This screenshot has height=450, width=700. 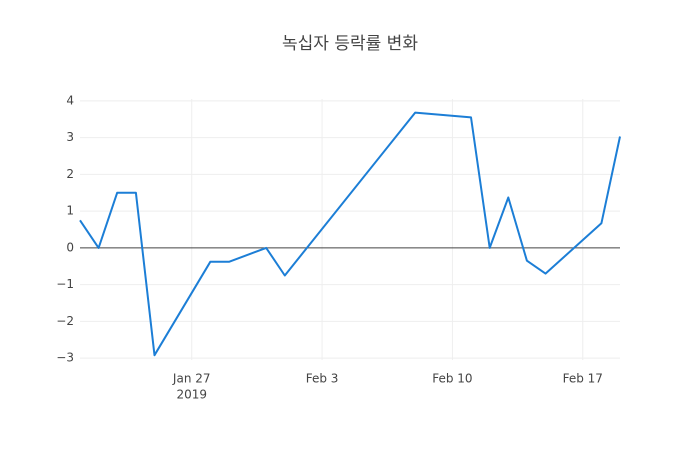 What do you see at coordinates (70, 100) in the screenshot?
I see `y-tick-label: 4` at bounding box center [70, 100].